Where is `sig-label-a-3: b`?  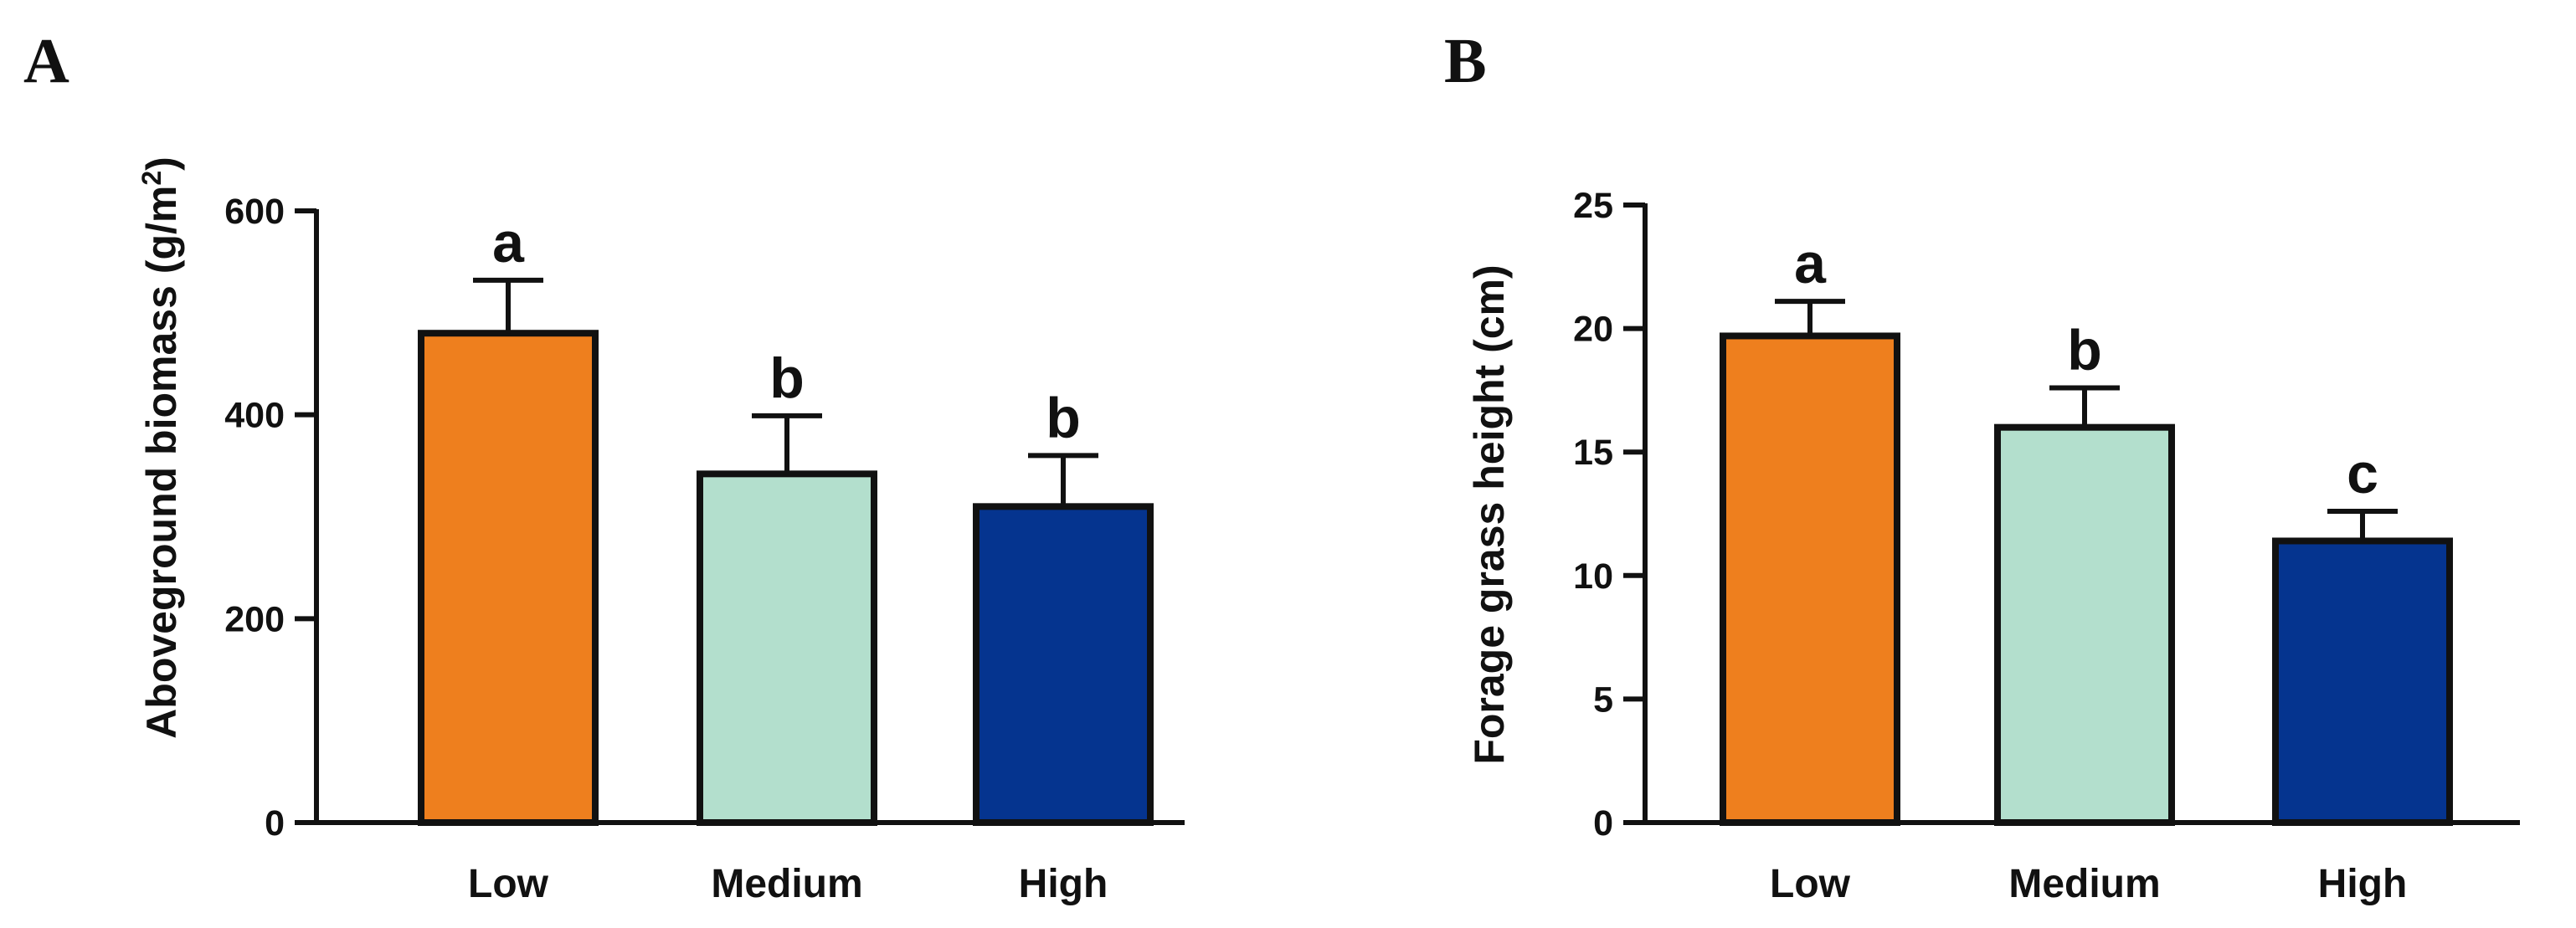
sig-label-a-3: b is located at coordinates (1063, 417).